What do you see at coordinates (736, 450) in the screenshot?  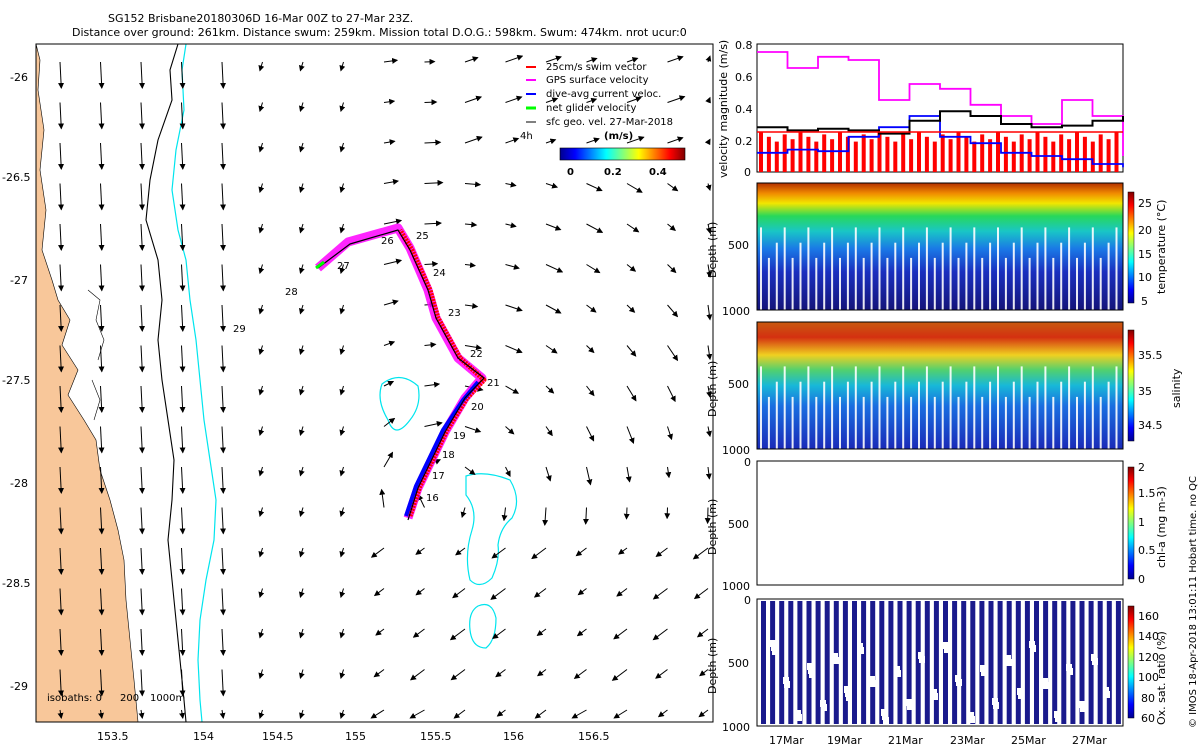 I see `y-tick-label: 1000` at bounding box center [736, 450].